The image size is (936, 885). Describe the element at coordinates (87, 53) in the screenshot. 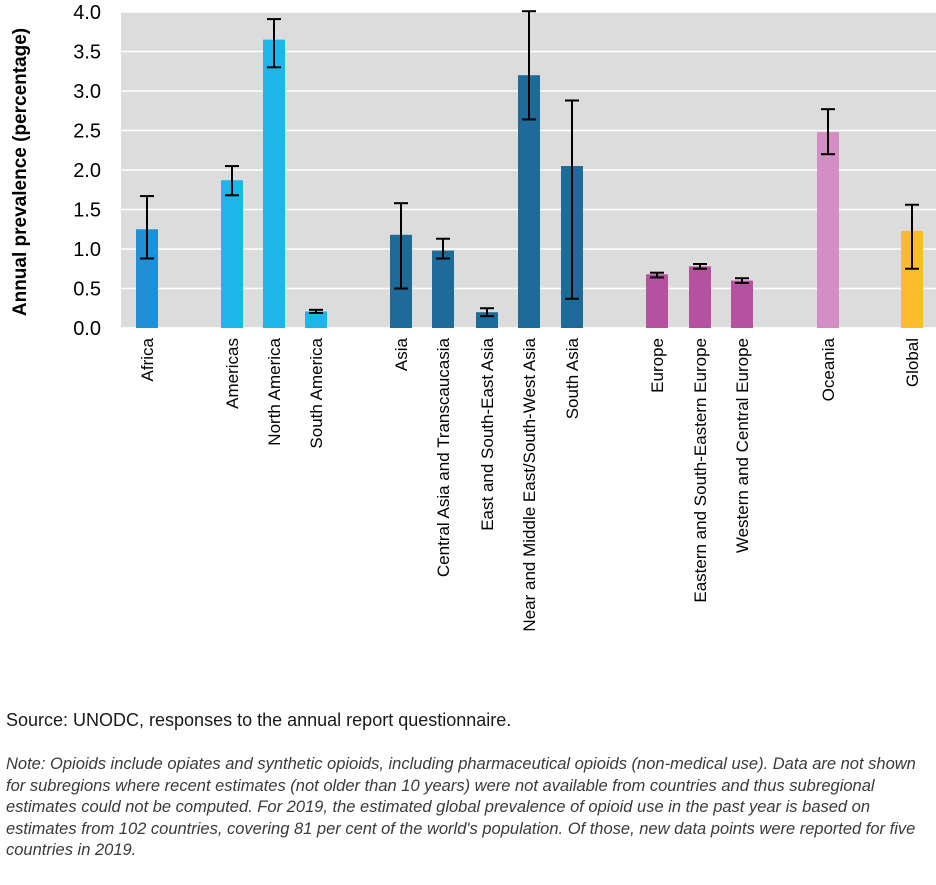

I see `y-tick-label: 3.5` at that location.